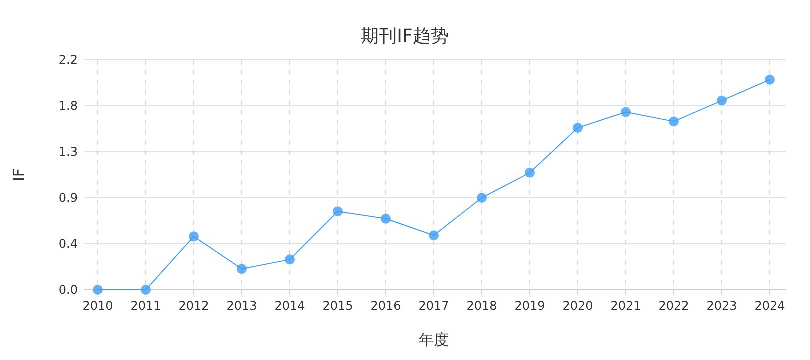 The image size is (810, 360). Describe the element at coordinates (68, 198) in the screenshot. I see `y-tick-label: 0.9` at that location.